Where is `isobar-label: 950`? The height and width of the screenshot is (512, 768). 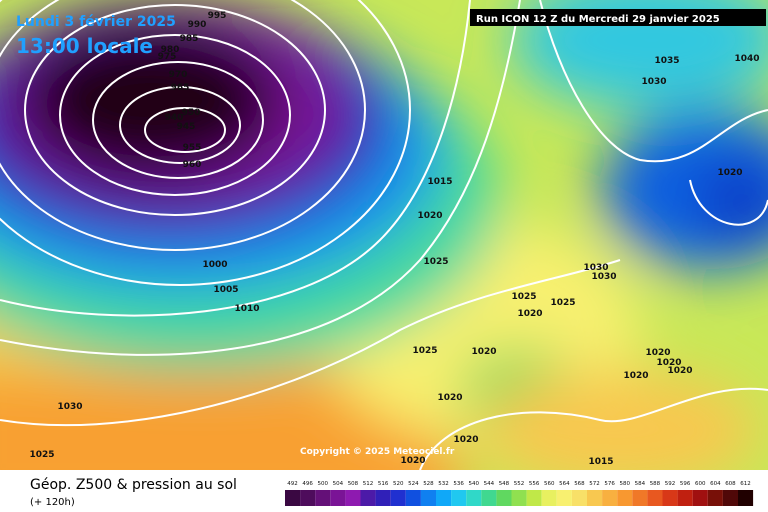 isobar-label: 950 is located at coordinates (191, 113).